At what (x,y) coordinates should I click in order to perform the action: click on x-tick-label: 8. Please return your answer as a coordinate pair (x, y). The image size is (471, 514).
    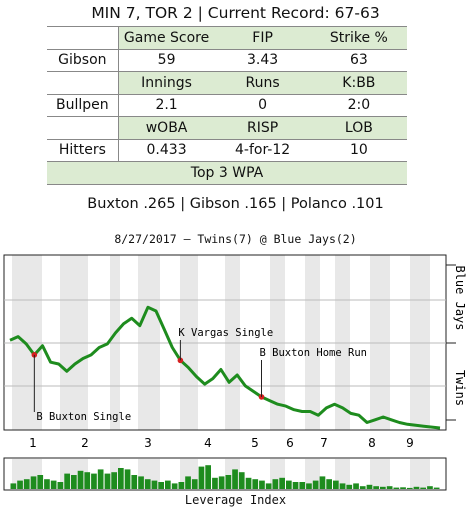
    Looking at the image, I should click on (372, 443).